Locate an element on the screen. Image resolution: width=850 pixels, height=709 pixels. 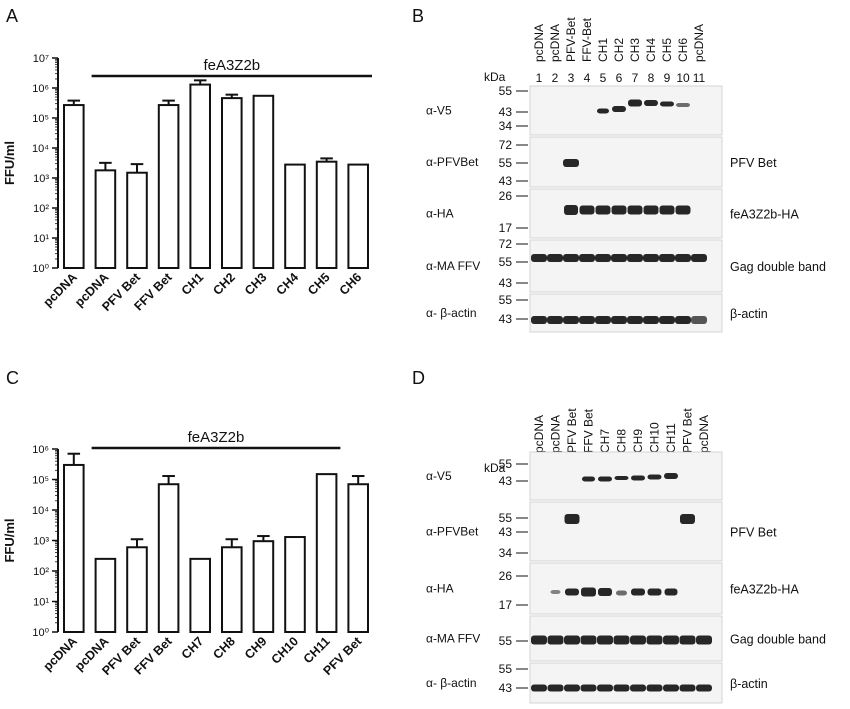
chart-a-category-label: CH4 is located at coordinates (288, 284).